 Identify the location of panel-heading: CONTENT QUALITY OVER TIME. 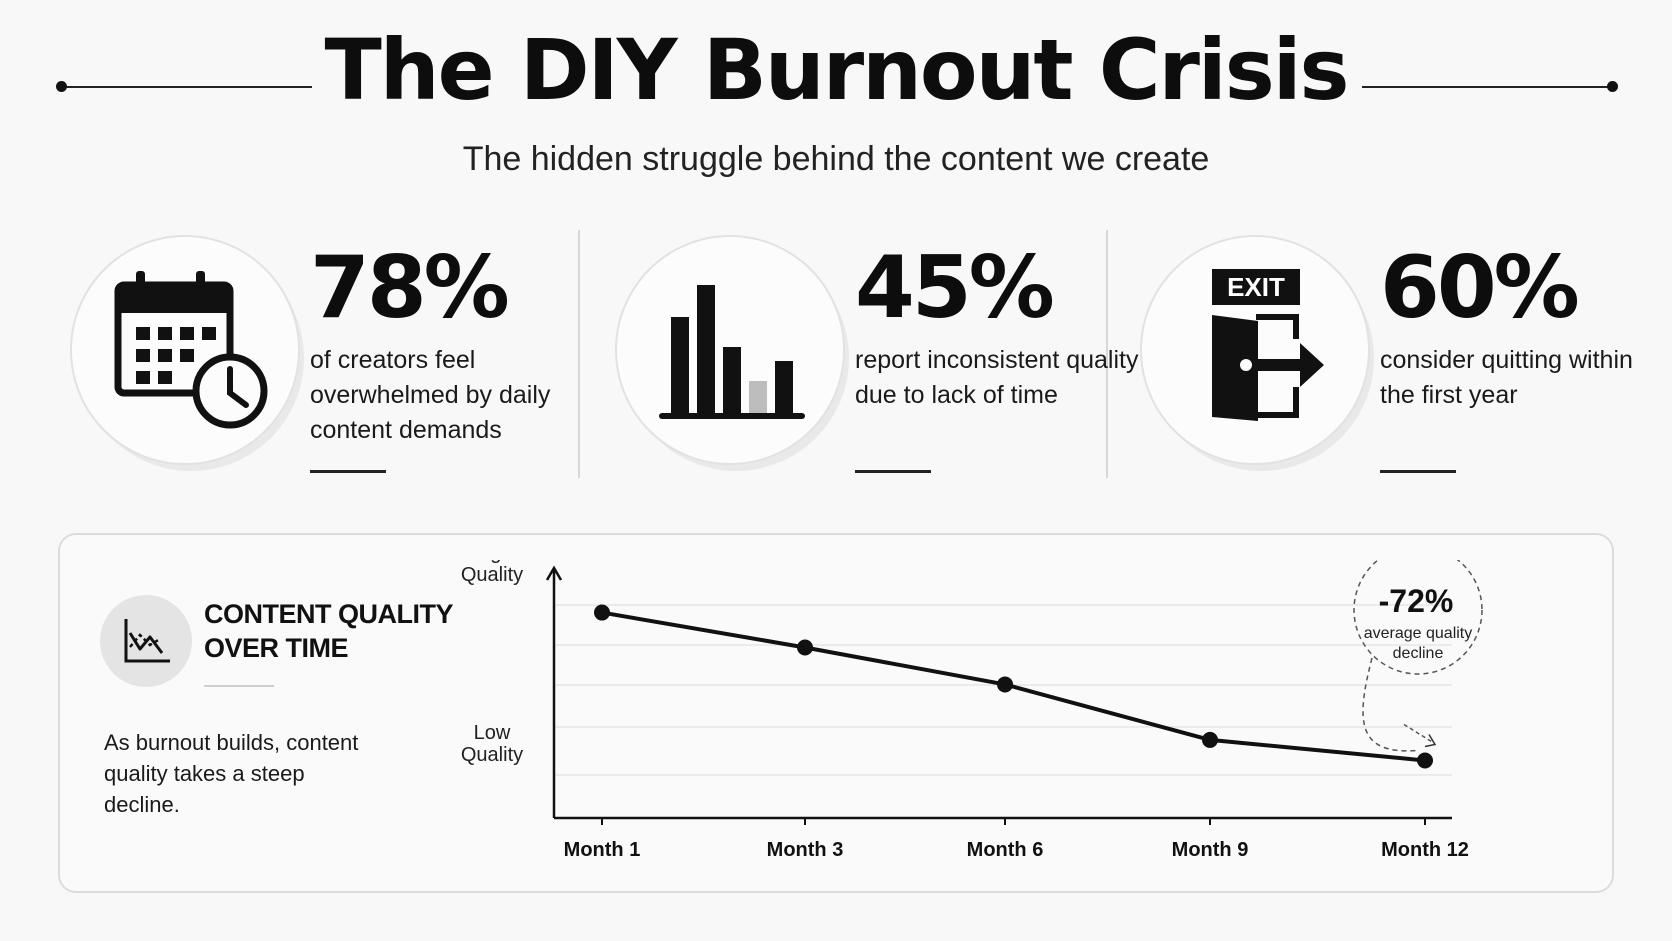
(329, 631).